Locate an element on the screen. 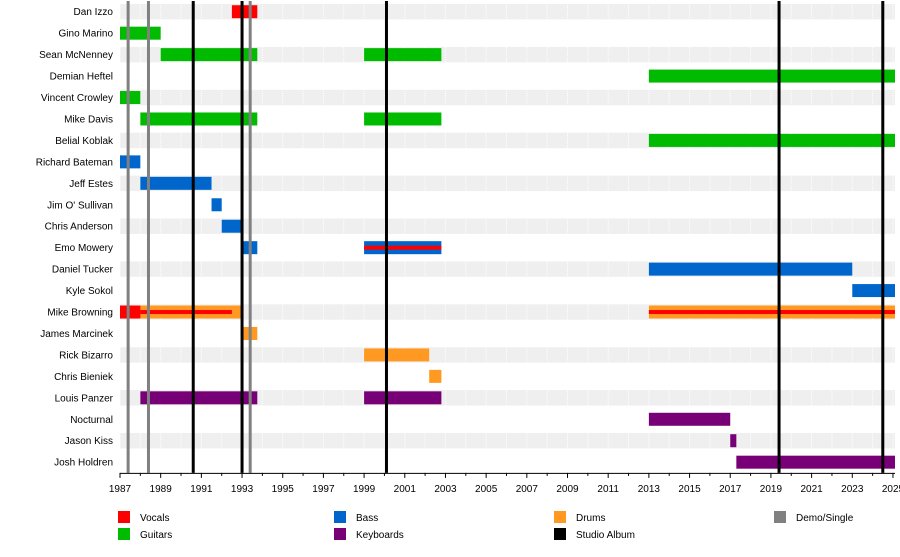 This screenshot has height=557, width=900. member-name: Josh Holdren is located at coordinates (83, 463).